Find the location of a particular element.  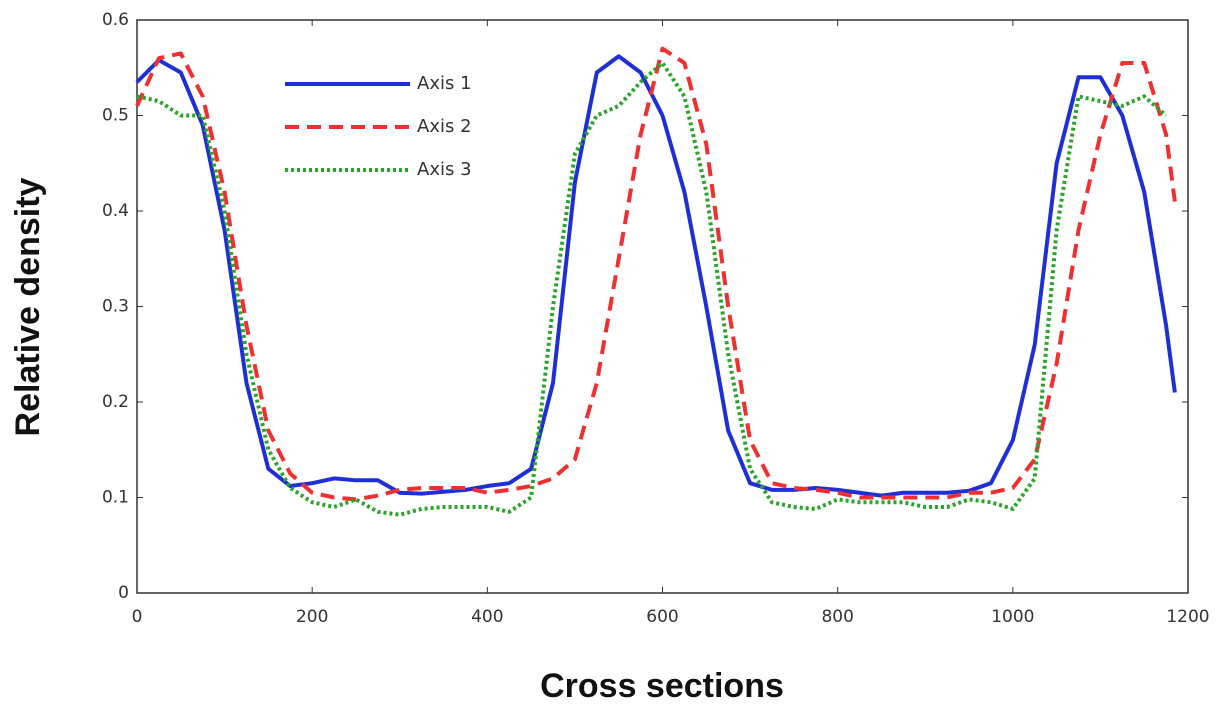

x-tick-label: 400 is located at coordinates (487, 617).